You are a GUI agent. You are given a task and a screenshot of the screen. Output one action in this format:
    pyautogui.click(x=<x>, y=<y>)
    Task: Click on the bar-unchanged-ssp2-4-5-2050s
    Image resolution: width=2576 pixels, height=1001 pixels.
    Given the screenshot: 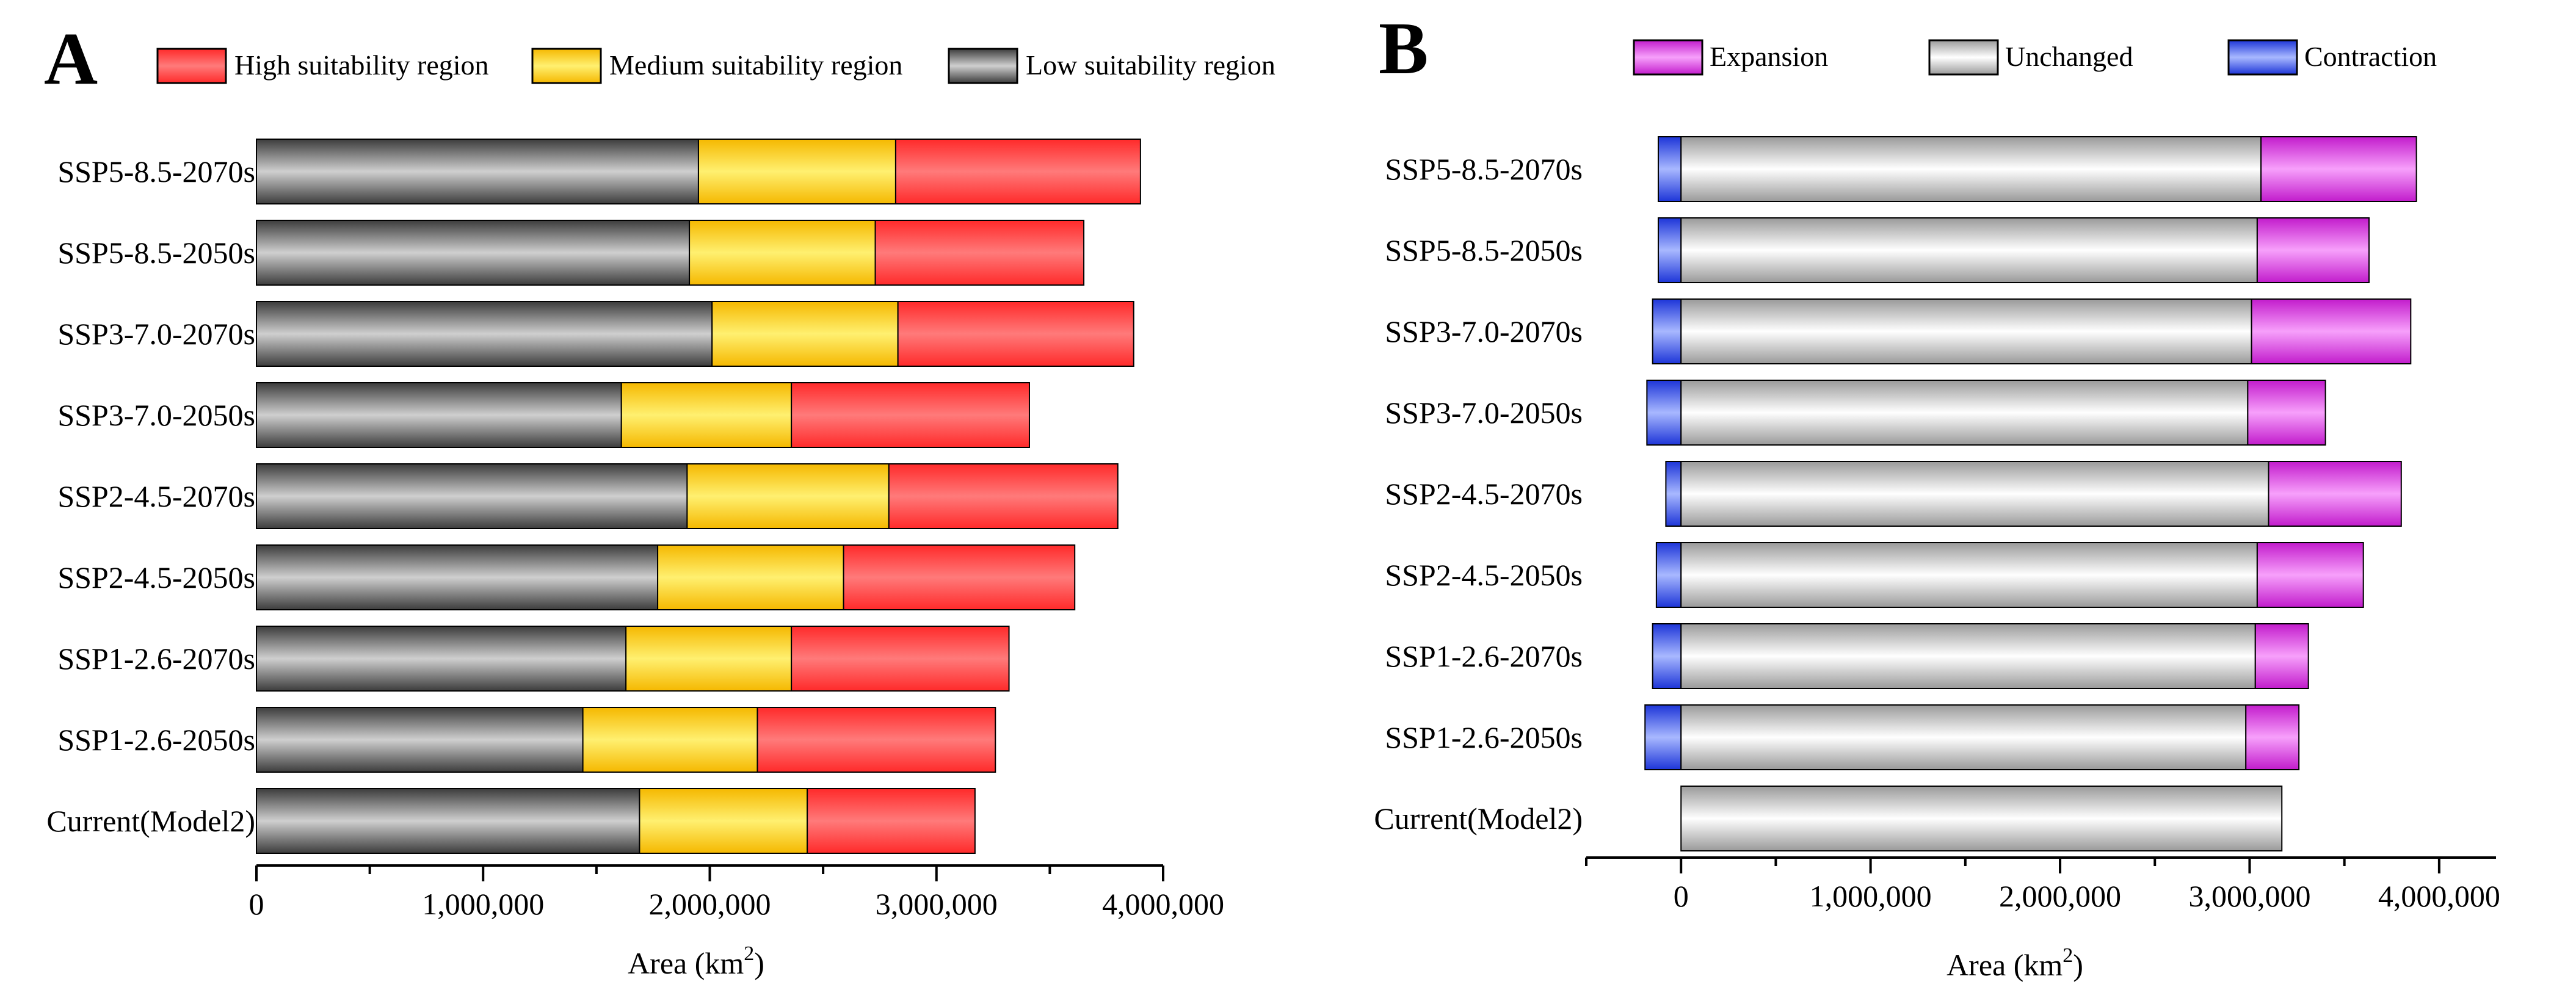 What is the action you would take?
    pyautogui.click(x=1969, y=575)
    